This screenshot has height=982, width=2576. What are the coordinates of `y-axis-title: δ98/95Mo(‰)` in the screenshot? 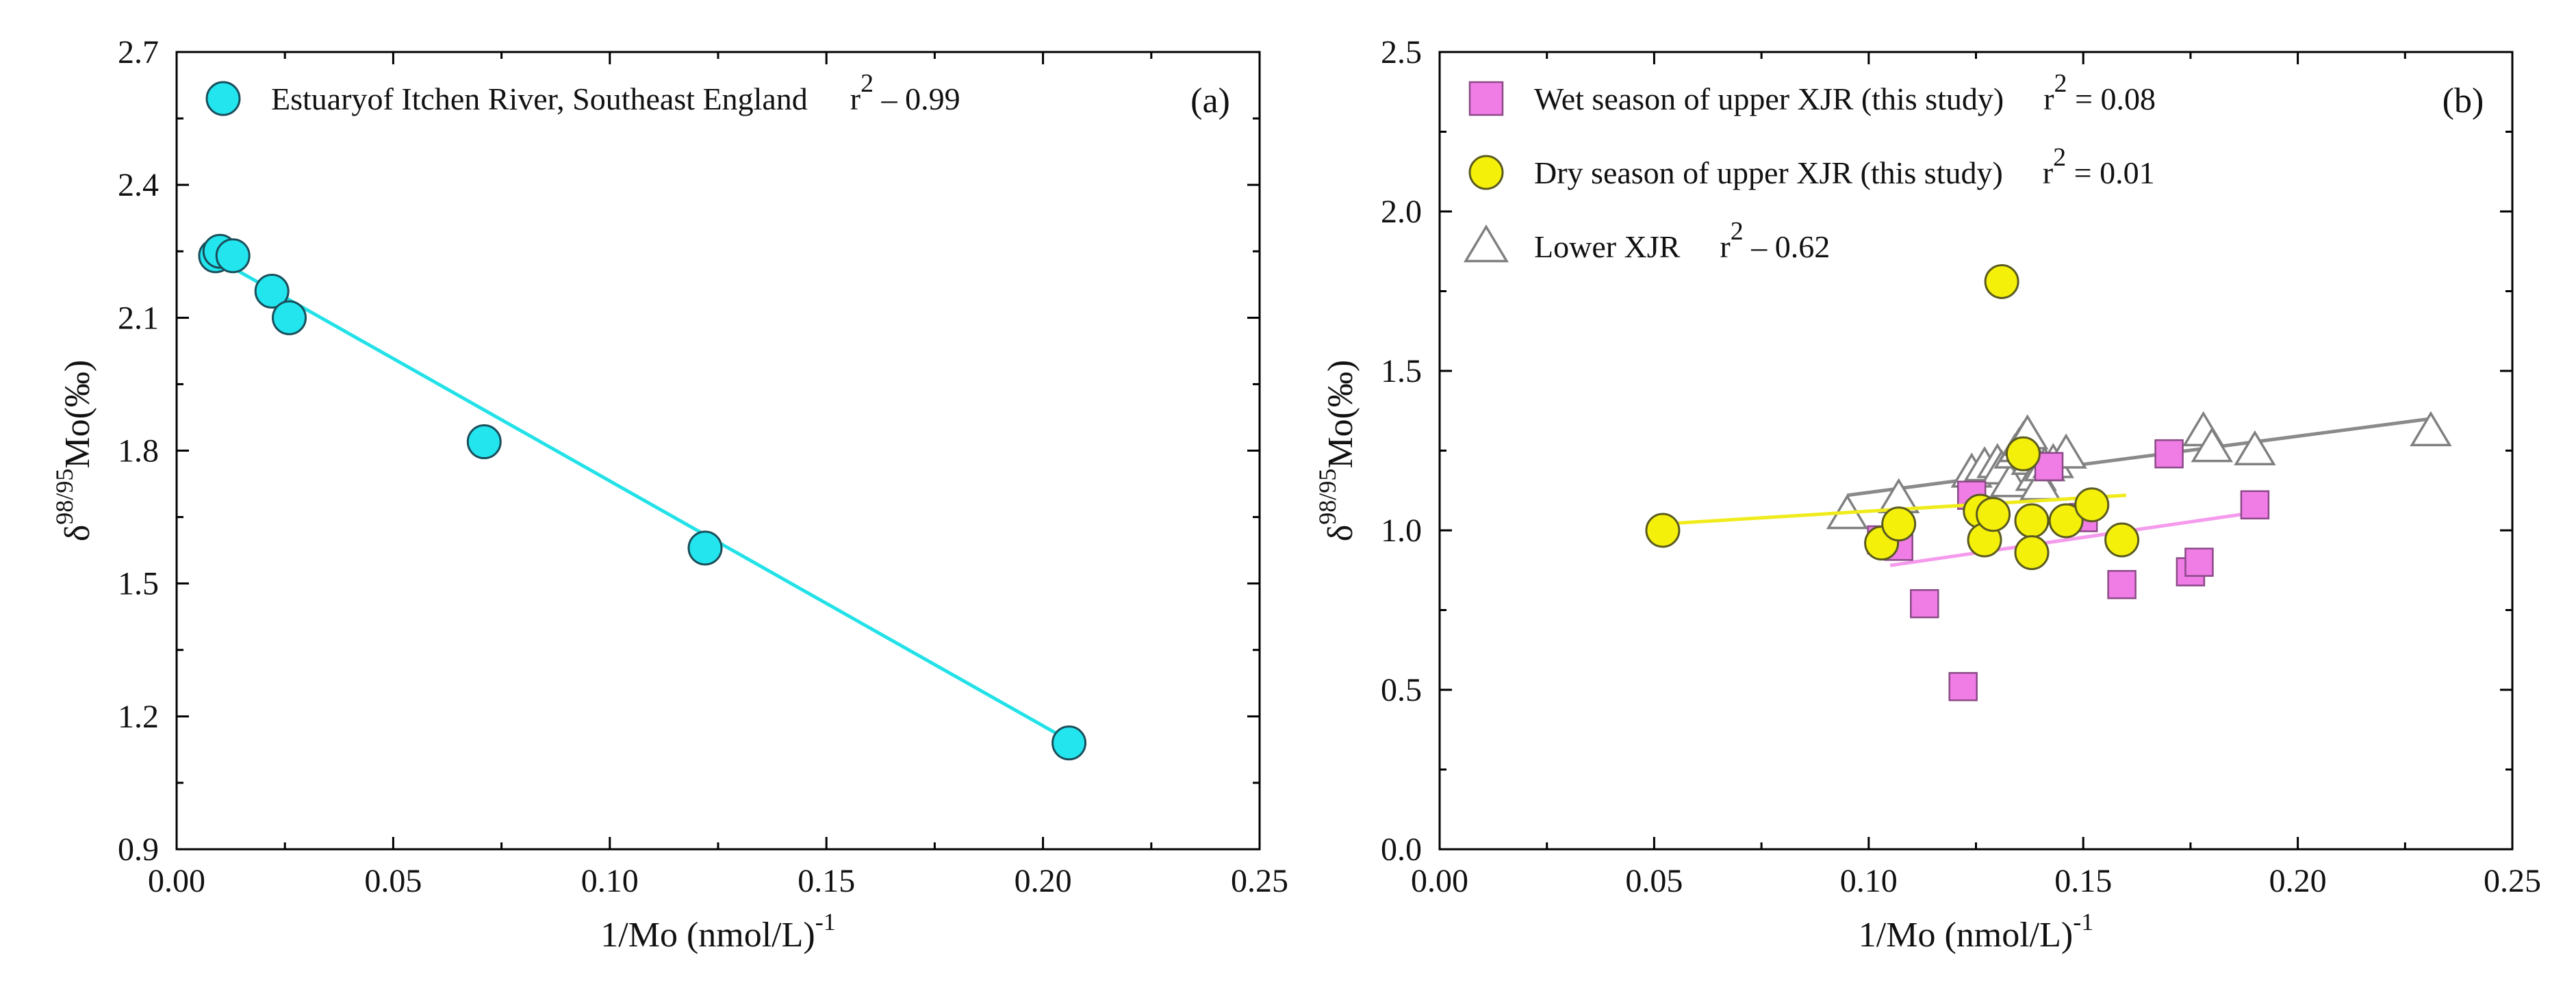 It's located at (74, 450).